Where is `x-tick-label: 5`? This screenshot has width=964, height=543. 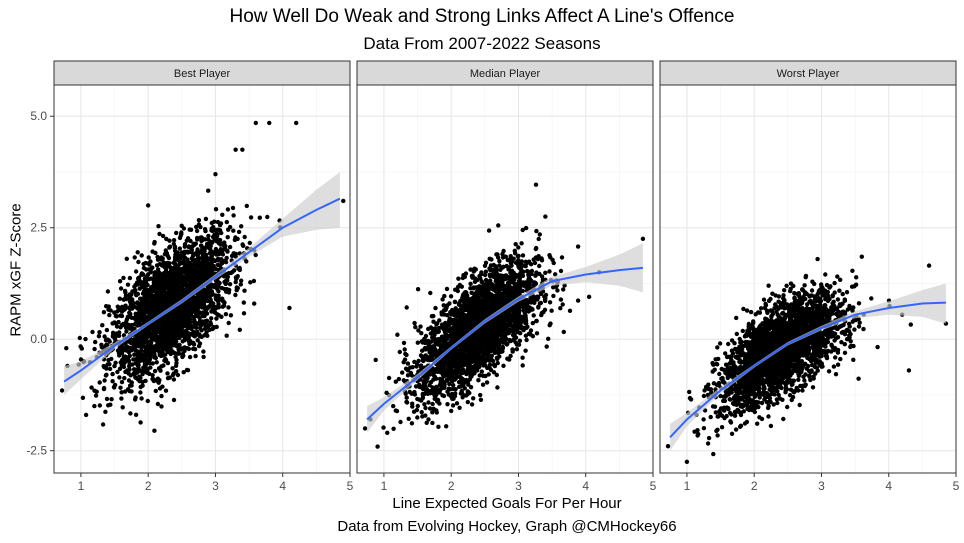
x-tick-label: 5 is located at coordinates (350, 486).